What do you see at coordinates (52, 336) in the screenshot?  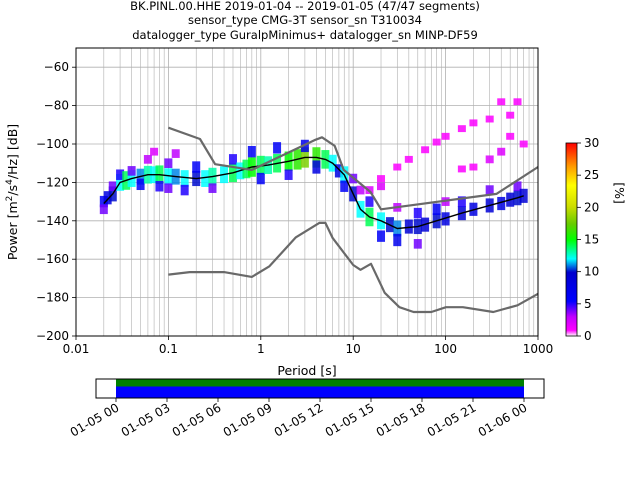 I see `y-tick-label: −200` at bounding box center [52, 336].